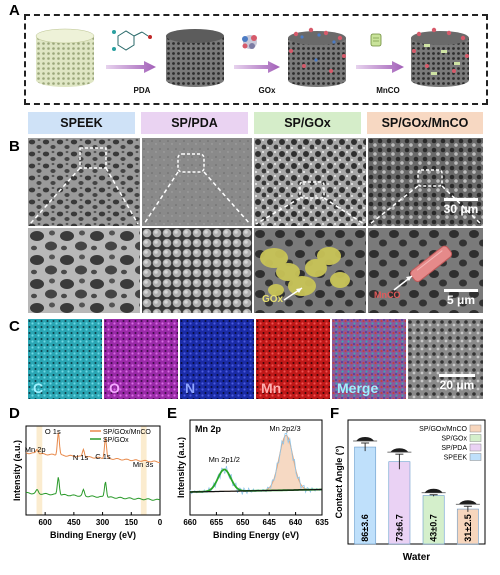 This screenshot has height=575, width=500. I want to click on peak-annotation-d: N 1s, so click(81, 457).